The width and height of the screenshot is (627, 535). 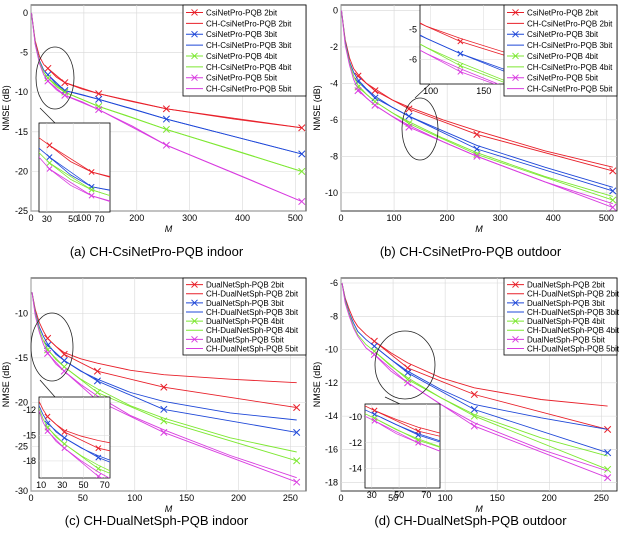 I want to click on y-tick-label: -10, so click(x=331, y=350).